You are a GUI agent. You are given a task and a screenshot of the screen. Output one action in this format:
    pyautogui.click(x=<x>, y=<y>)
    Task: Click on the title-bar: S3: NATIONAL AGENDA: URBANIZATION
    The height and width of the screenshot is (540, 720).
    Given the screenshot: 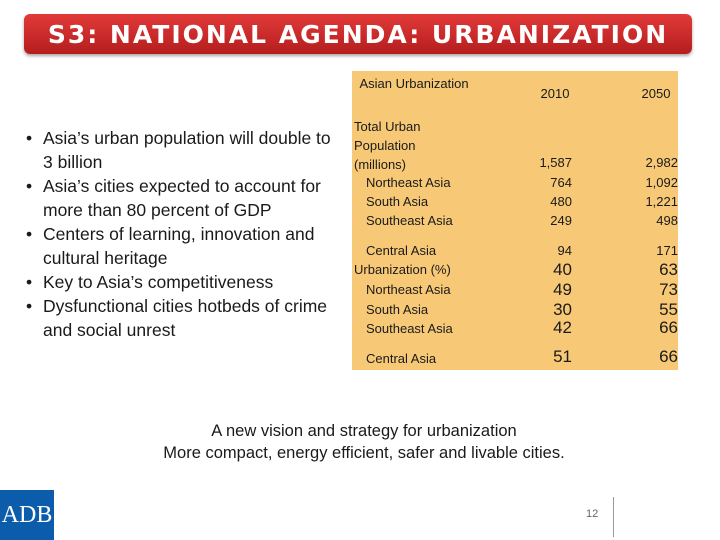 What is the action you would take?
    pyautogui.click(x=358, y=34)
    